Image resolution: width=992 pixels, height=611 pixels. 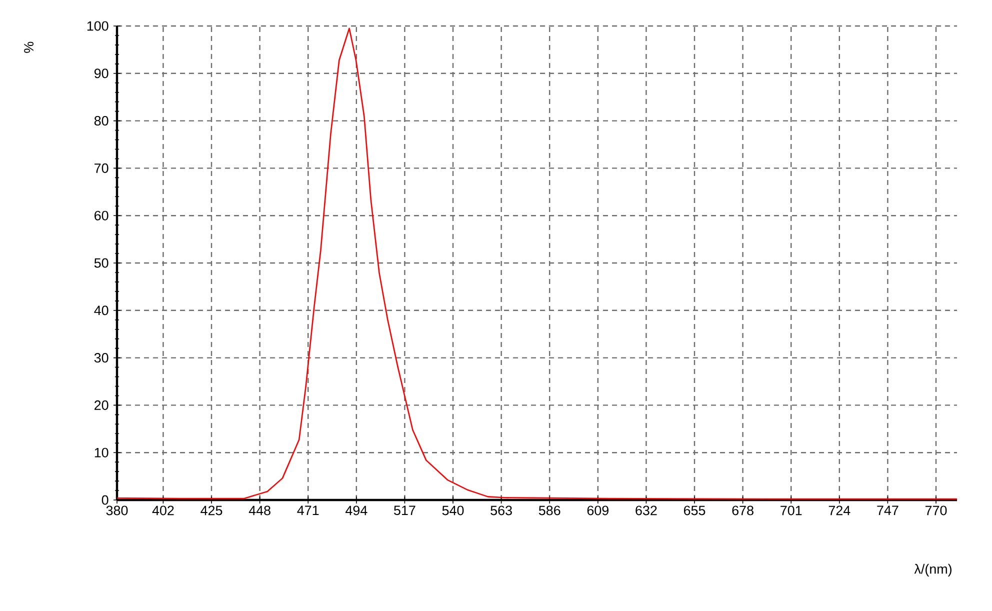 I want to click on x-tick-label: 425, so click(x=211, y=511).